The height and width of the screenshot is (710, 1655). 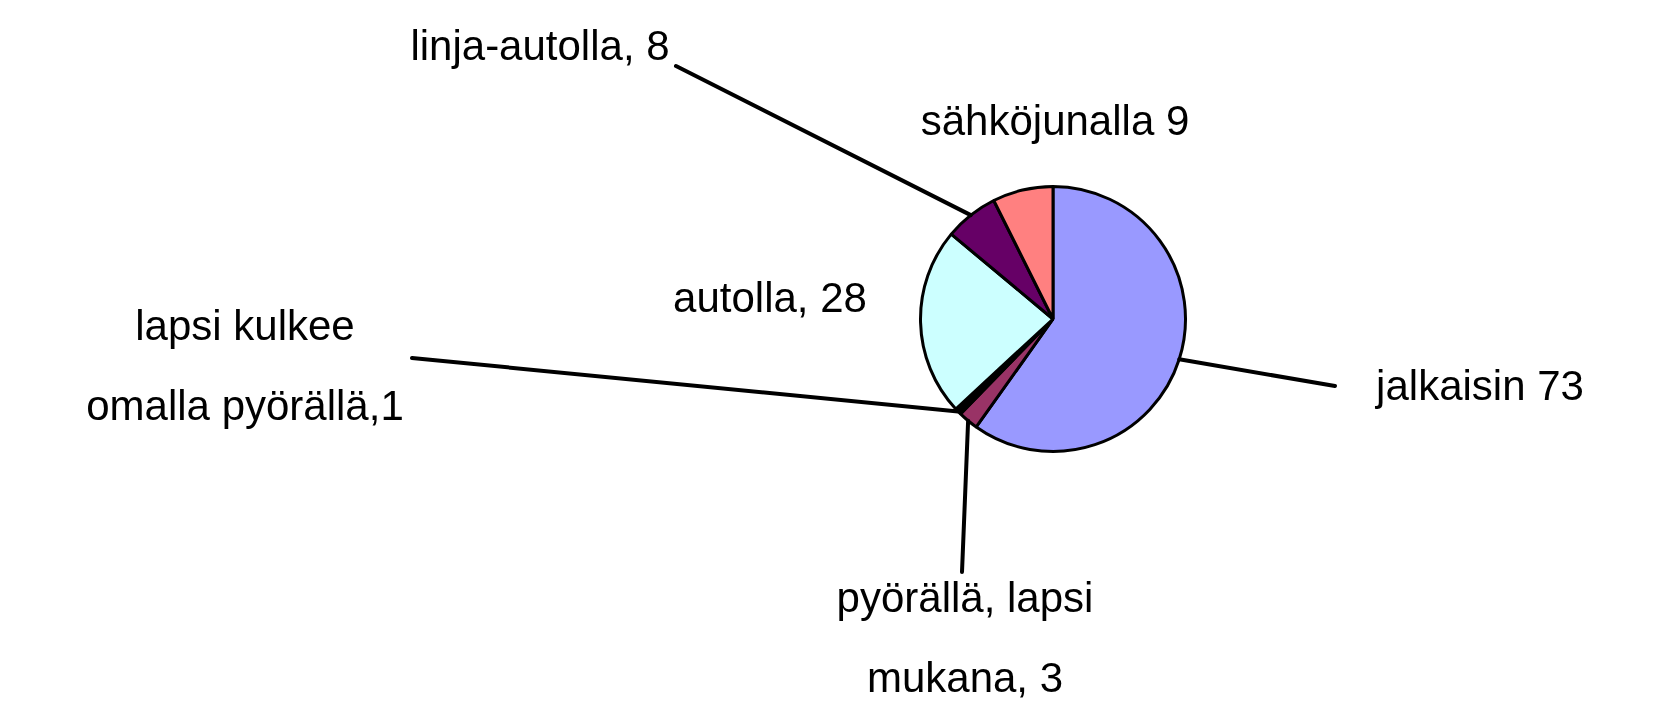 What do you see at coordinates (1479, 385) in the screenshot?
I see `slice-label: jalkaisin 73` at bounding box center [1479, 385].